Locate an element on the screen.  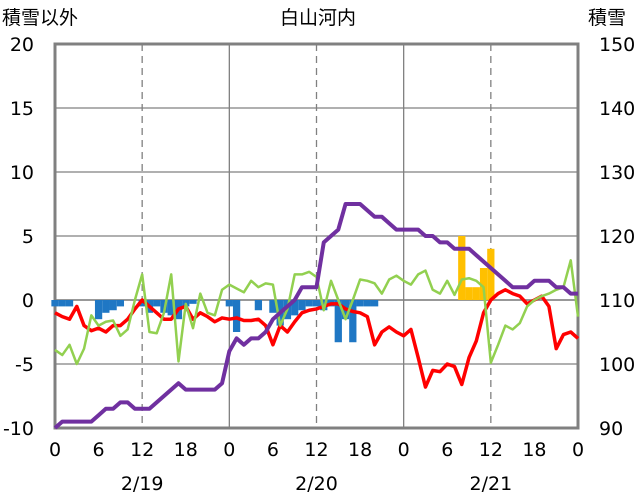
y-left-tick-label: 5 is located at coordinates (28, 237).